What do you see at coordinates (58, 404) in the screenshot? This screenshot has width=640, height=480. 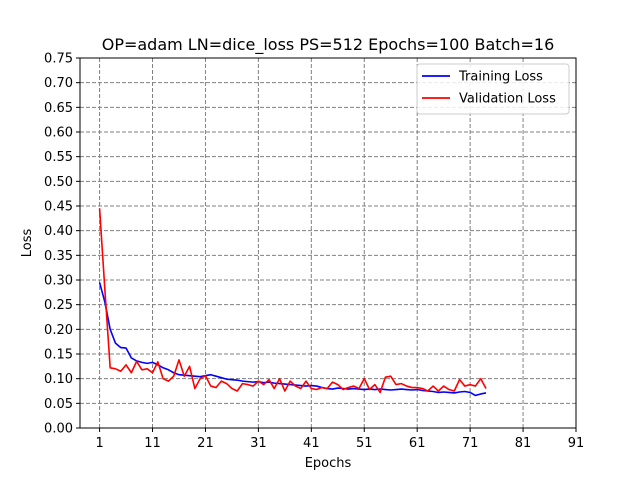 I see `y-tick-label: 0.05` at bounding box center [58, 404].